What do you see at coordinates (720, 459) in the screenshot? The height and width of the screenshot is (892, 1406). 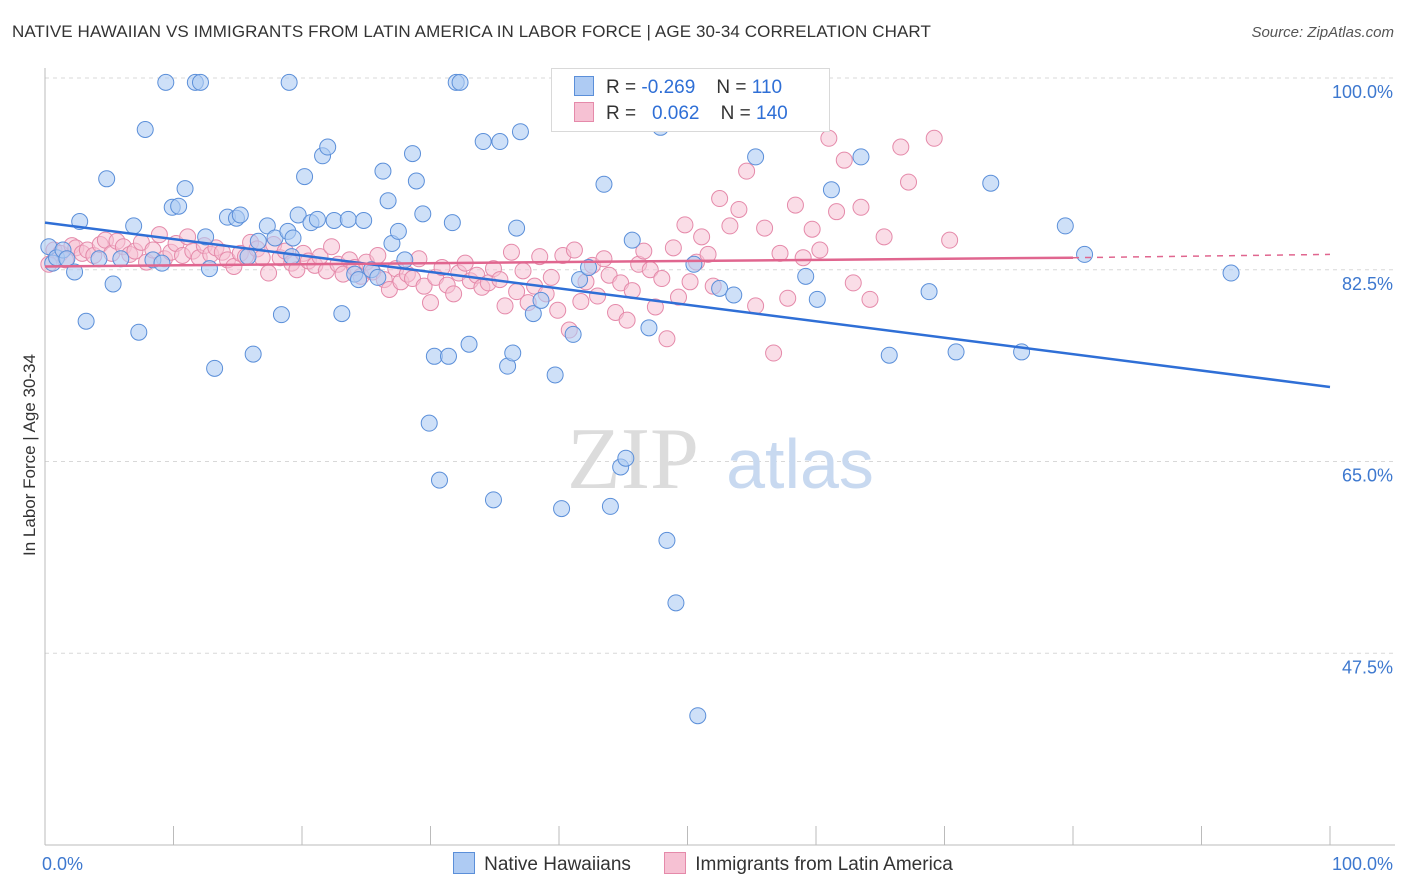 I see `watermark: ZIP atlas` at bounding box center [720, 459].